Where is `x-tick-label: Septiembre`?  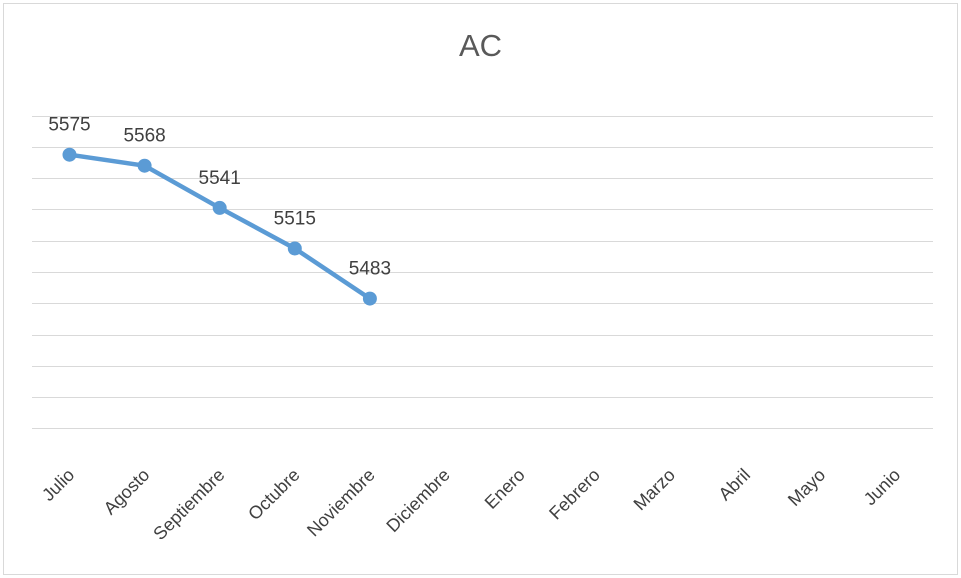
x-tick-label: Septiembre is located at coordinates (188, 504).